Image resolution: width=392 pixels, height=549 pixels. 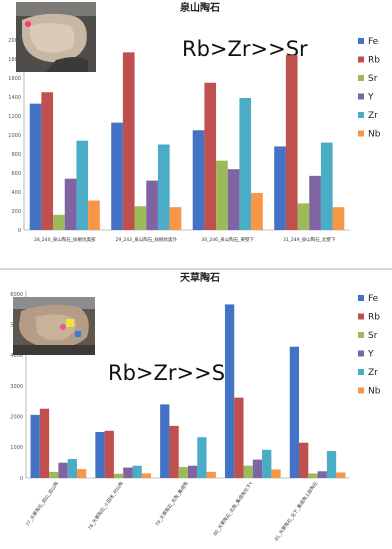 What do you see at coordinates (16, 417) in the screenshot?
I see `y-tick-label: 2000` at bounding box center [16, 417].